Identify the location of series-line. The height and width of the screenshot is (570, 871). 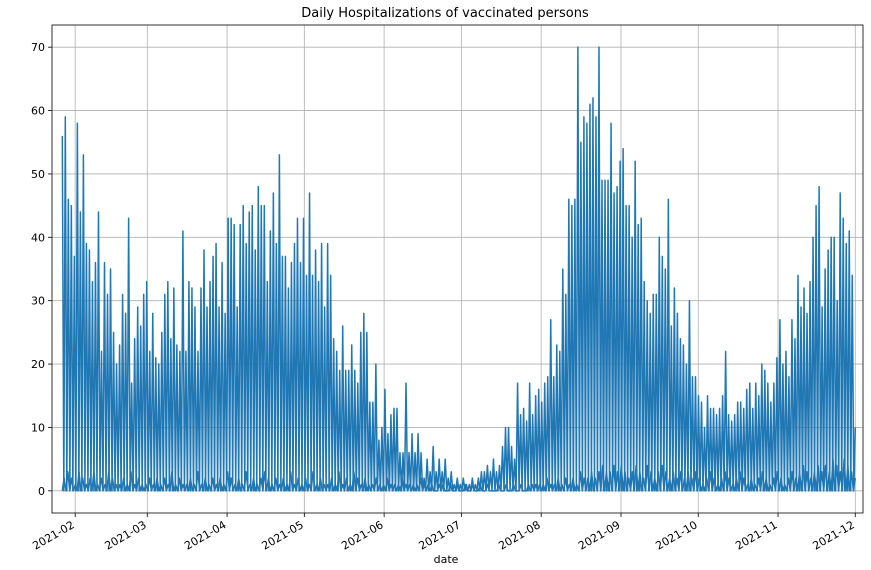
(459, 475).